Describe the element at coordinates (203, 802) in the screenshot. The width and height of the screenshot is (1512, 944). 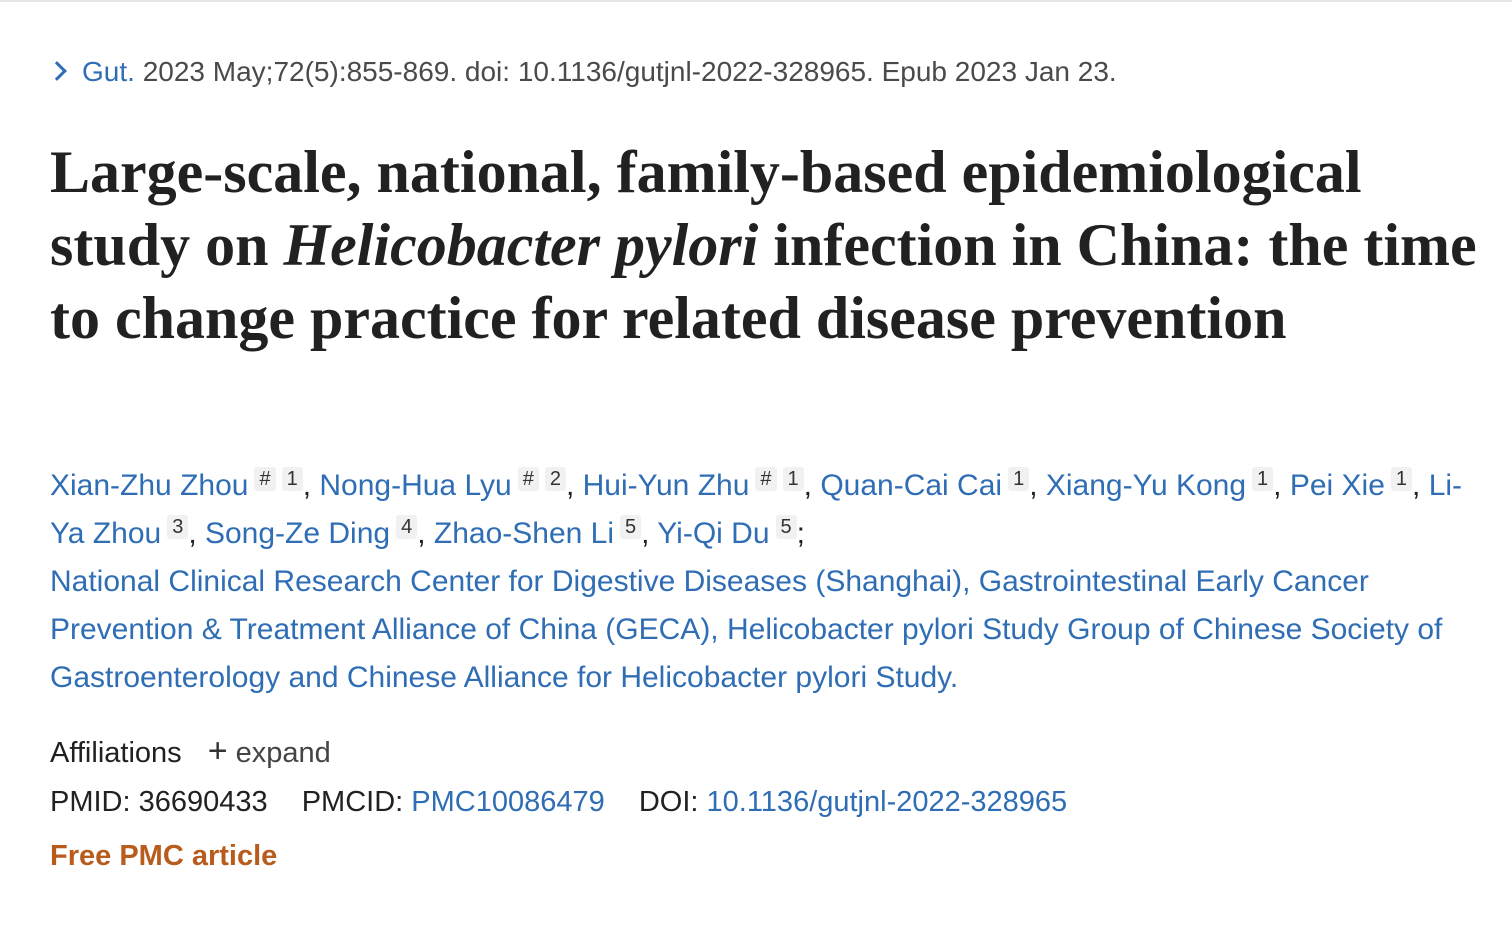
I see `pmid-value: 36690433` at that location.